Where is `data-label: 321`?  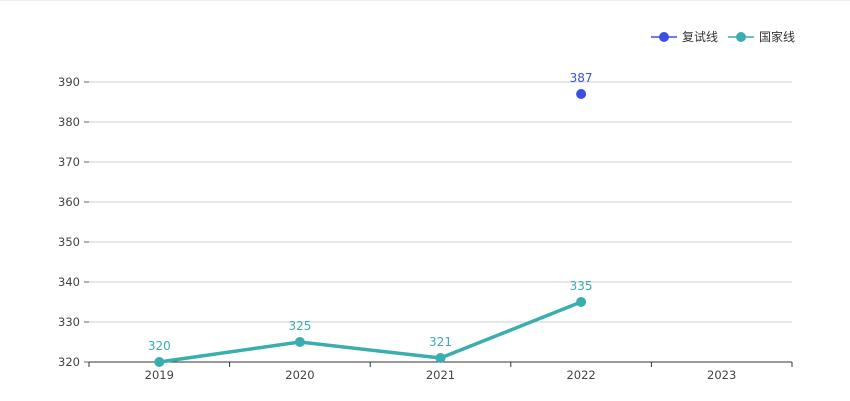
data-label: 321 is located at coordinates (440, 342).